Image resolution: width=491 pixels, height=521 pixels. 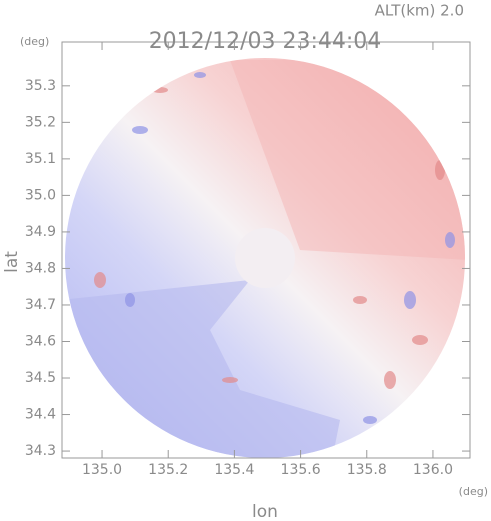 I want to click on y-tick-label: 34.3, so click(x=40, y=451).